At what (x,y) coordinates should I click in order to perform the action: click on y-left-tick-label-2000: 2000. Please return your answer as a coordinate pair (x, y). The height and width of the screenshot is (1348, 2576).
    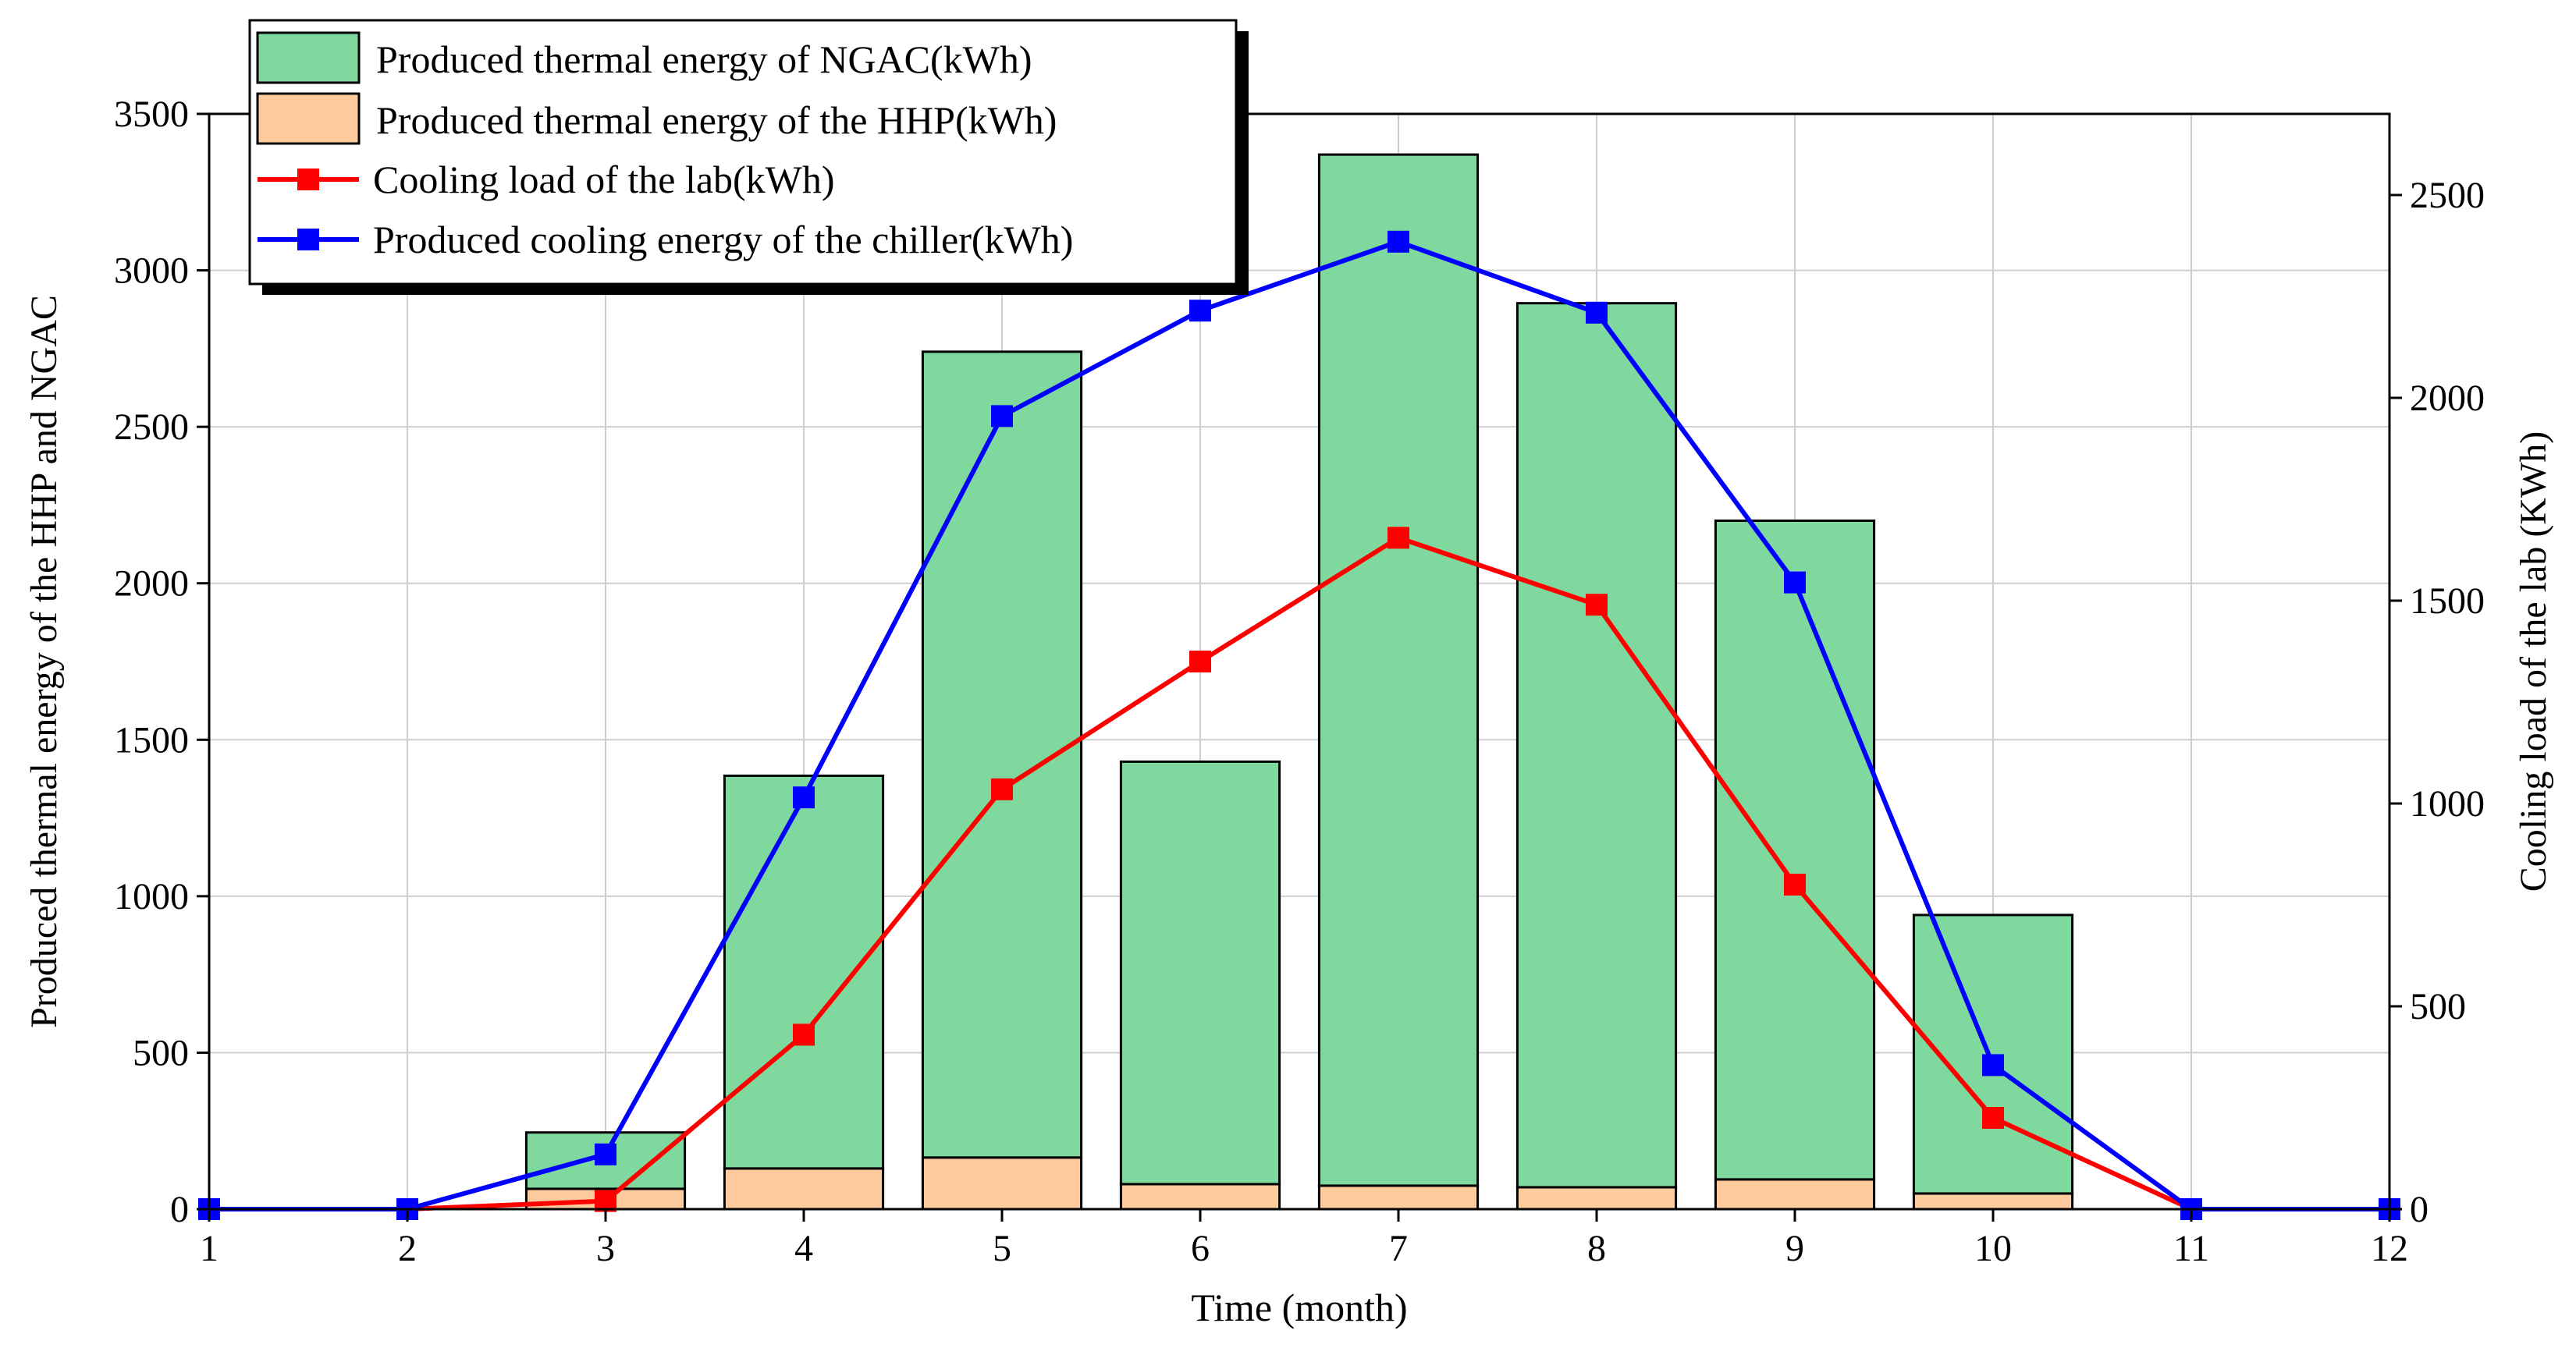
    Looking at the image, I should click on (152, 584).